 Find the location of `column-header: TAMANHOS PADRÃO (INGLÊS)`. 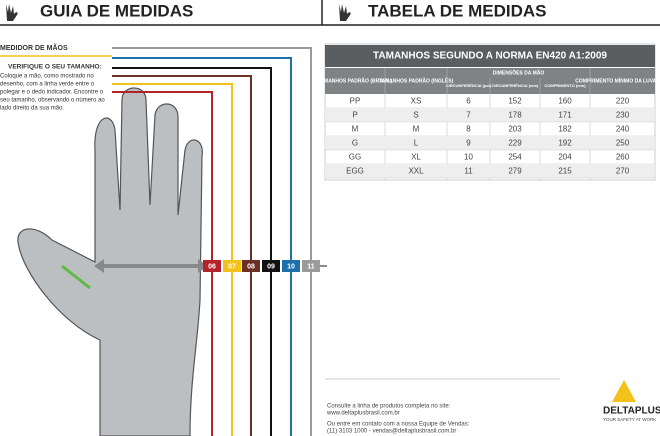

column-header: TAMANHOS PADRÃO (INGLÊS) is located at coordinates (416, 80).